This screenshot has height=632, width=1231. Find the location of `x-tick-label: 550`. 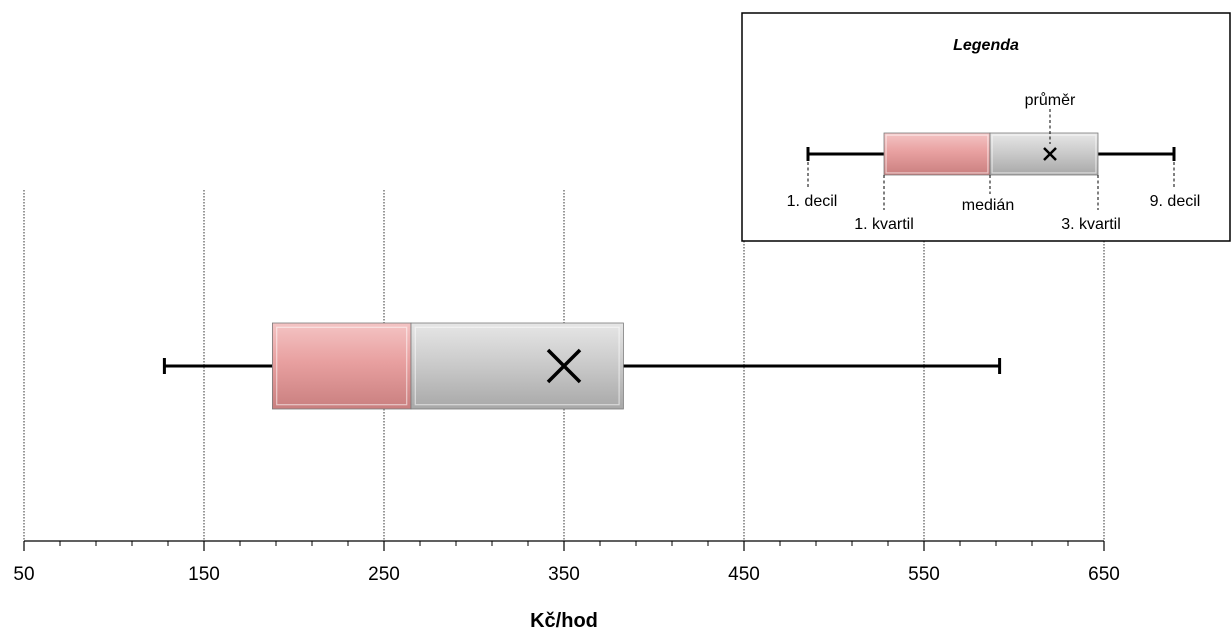

x-tick-label: 550 is located at coordinates (924, 574).